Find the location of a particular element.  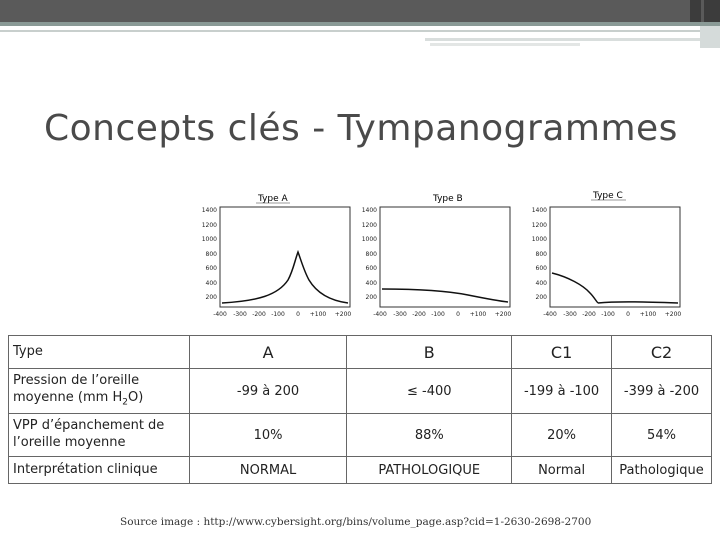

table-cell: -199 à -100 is located at coordinates (561, 391).